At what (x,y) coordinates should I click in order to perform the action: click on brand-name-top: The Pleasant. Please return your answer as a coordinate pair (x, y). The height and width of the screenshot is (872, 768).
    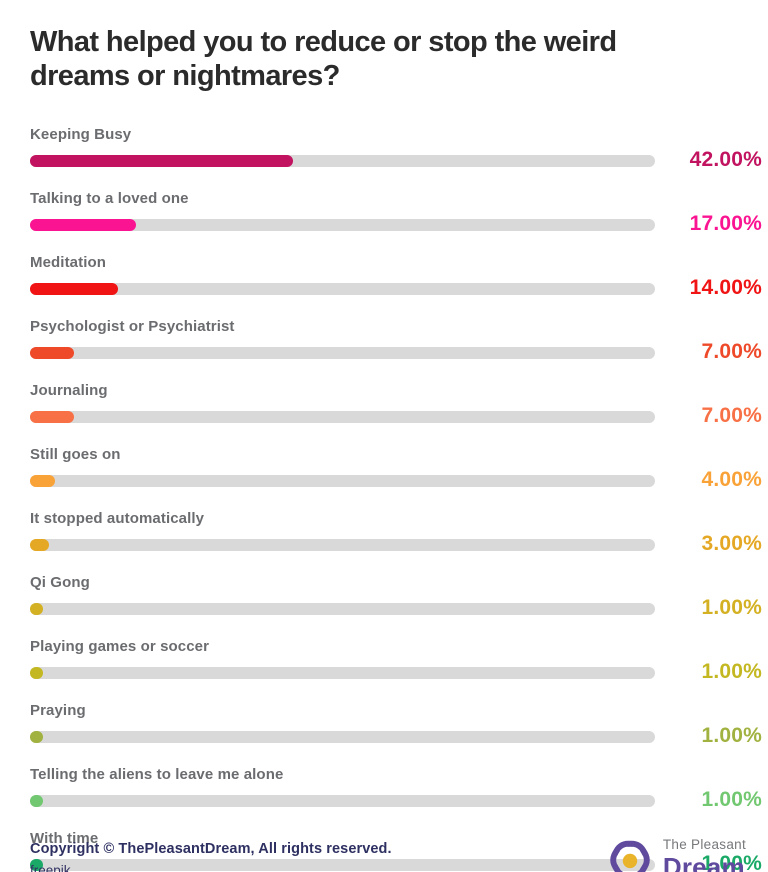
    Looking at the image, I should click on (704, 844).